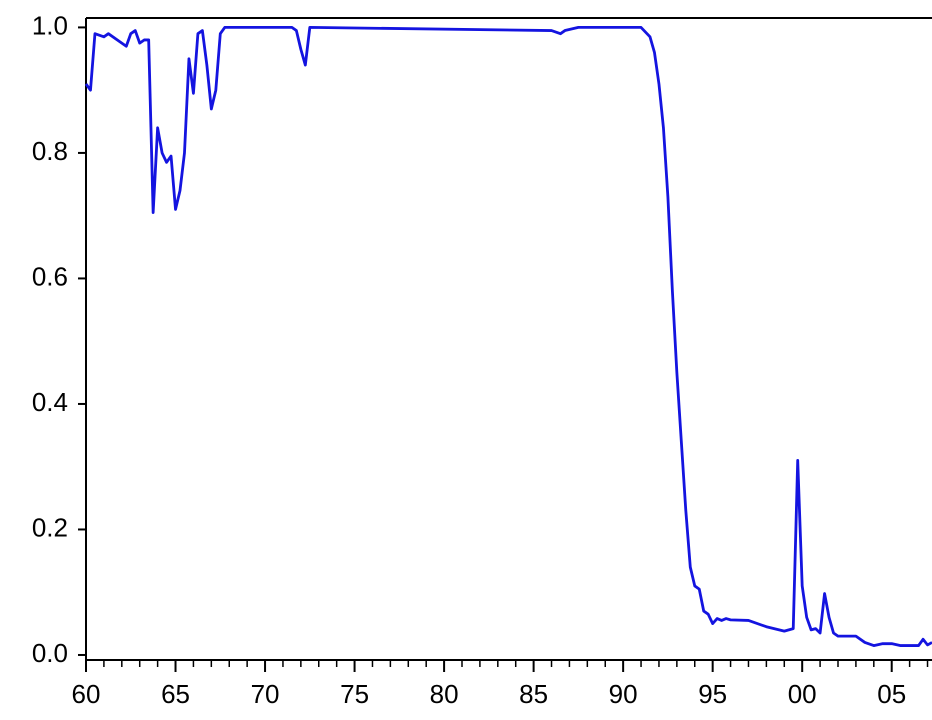 This screenshot has height=720, width=932. What do you see at coordinates (50, 653) in the screenshot?
I see `y-tick-label: 0.0` at bounding box center [50, 653].